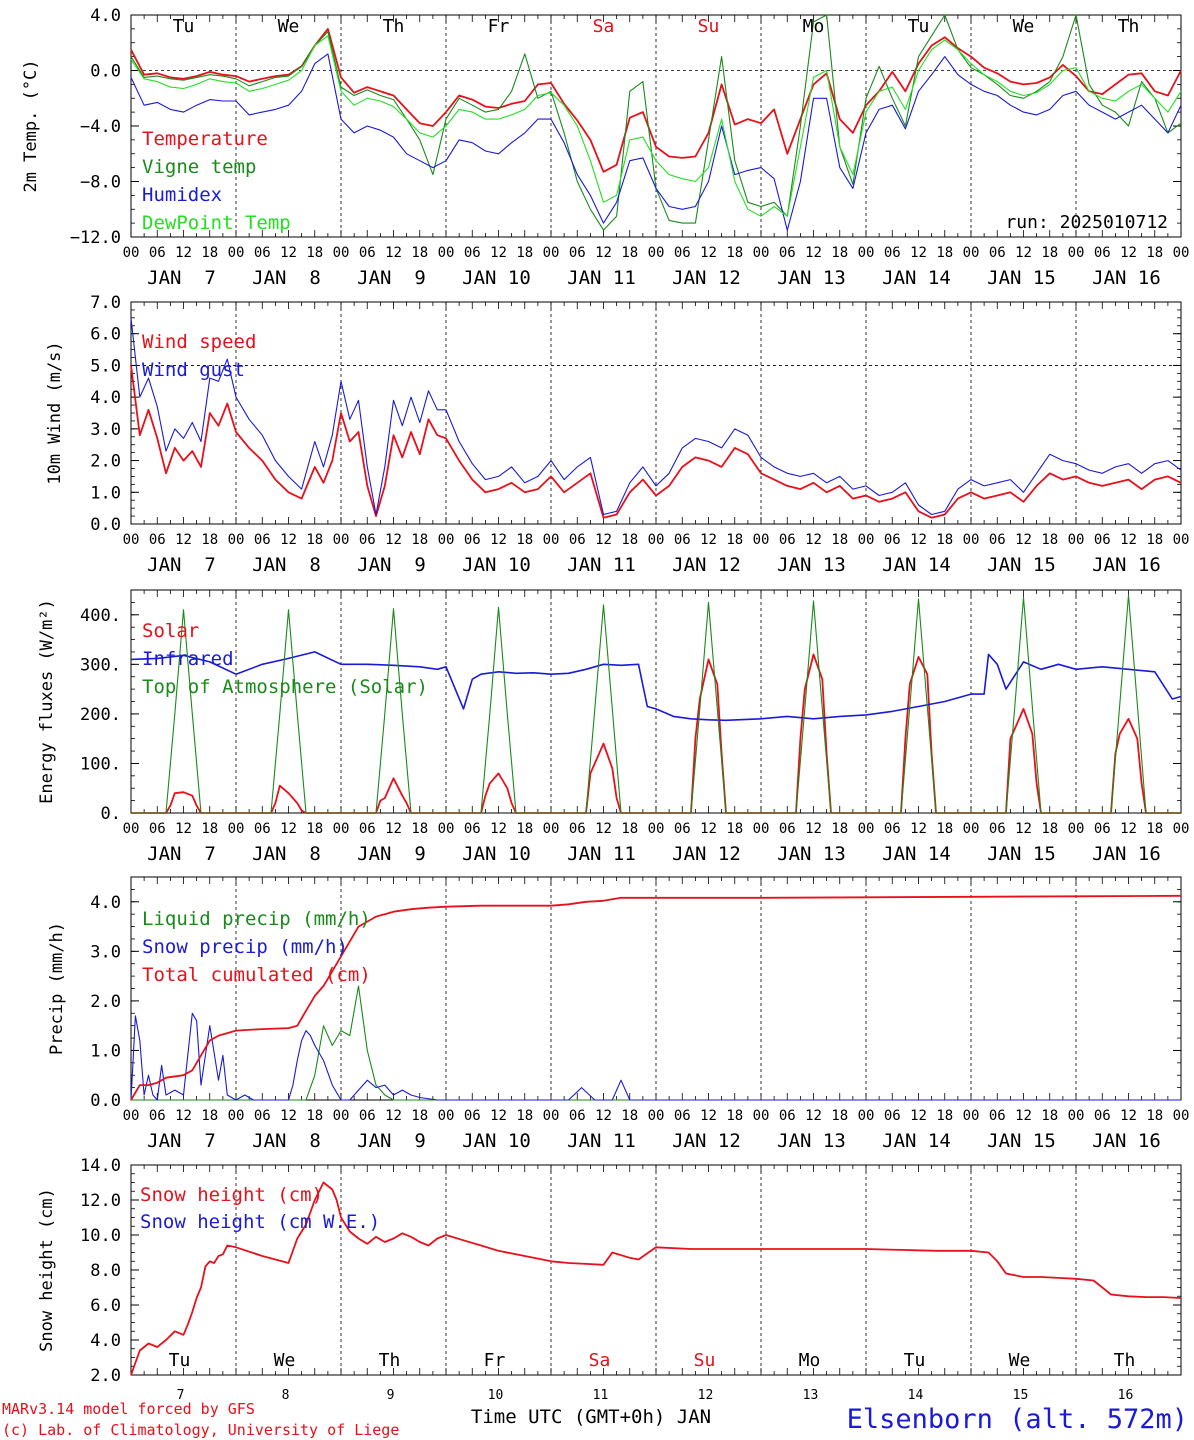 The height and width of the screenshot is (1440, 1194). What do you see at coordinates (656, 142) in the screenshot?
I see `series-line-humidex` at bounding box center [656, 142].